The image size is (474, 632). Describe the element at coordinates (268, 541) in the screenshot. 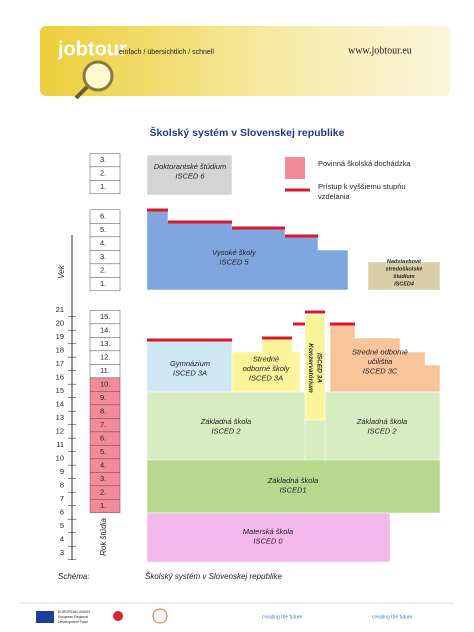

I see `block-label: ISCED 0` at that location.